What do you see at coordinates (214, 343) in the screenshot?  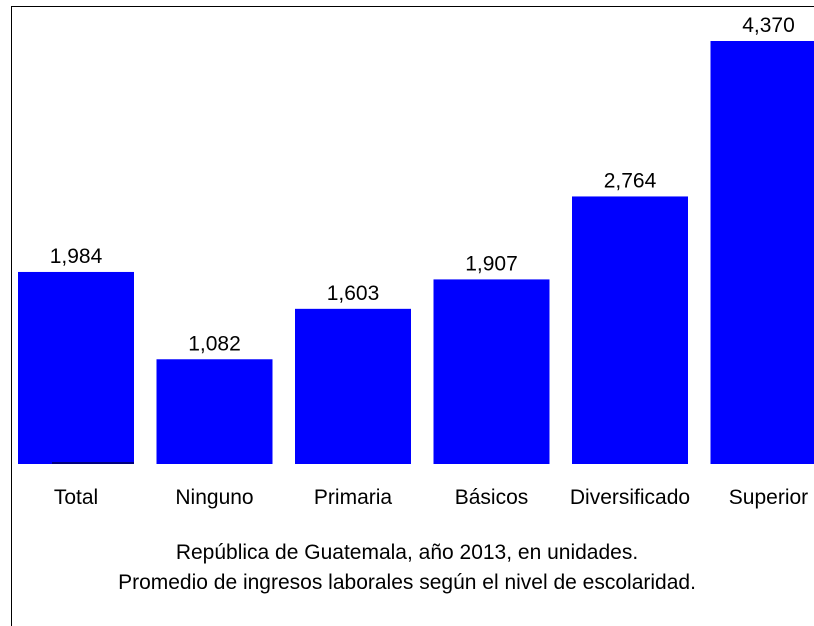 I see `value-label-2: 1,082` at bounding box center [214, 343].